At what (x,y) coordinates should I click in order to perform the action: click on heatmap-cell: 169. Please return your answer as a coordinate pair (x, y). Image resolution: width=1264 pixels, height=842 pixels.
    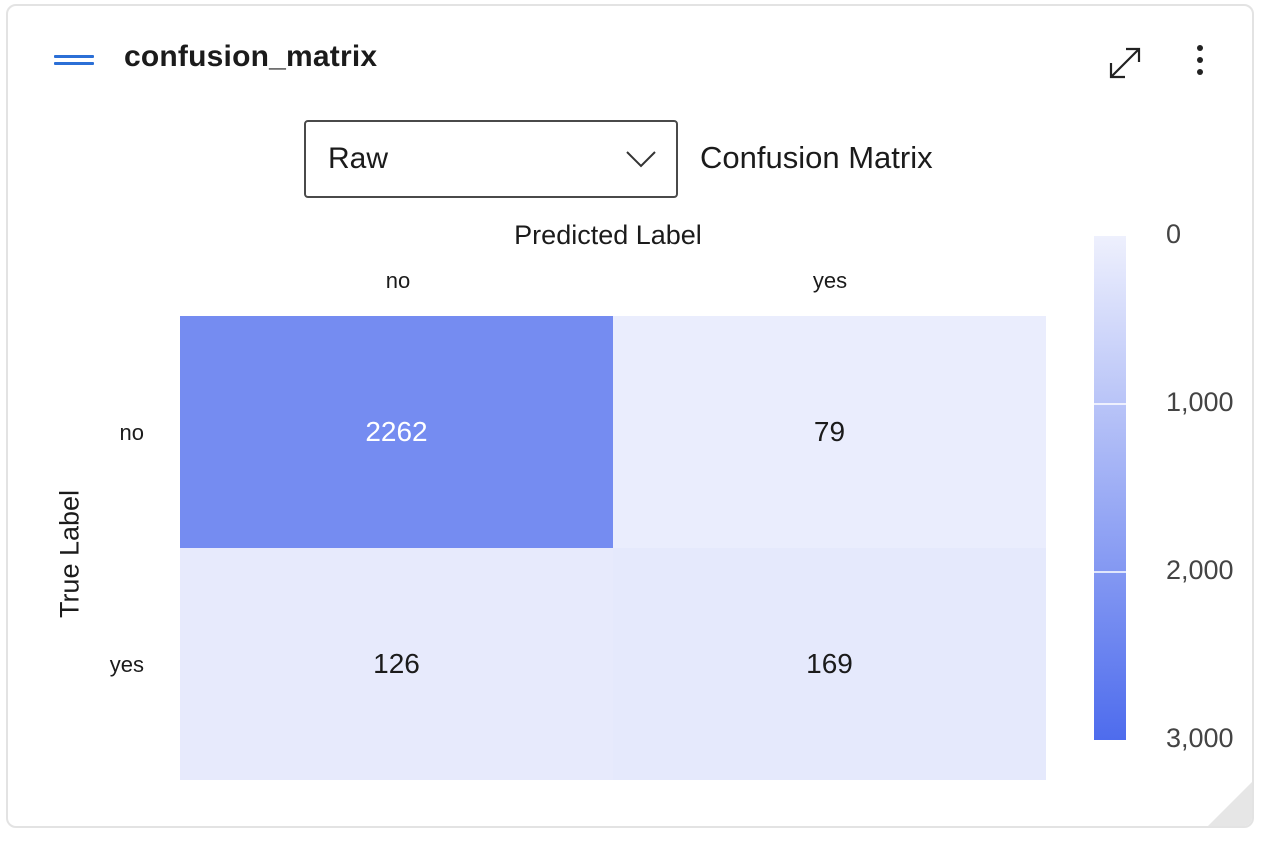
    Looking at the image, I should click on (829, 664).